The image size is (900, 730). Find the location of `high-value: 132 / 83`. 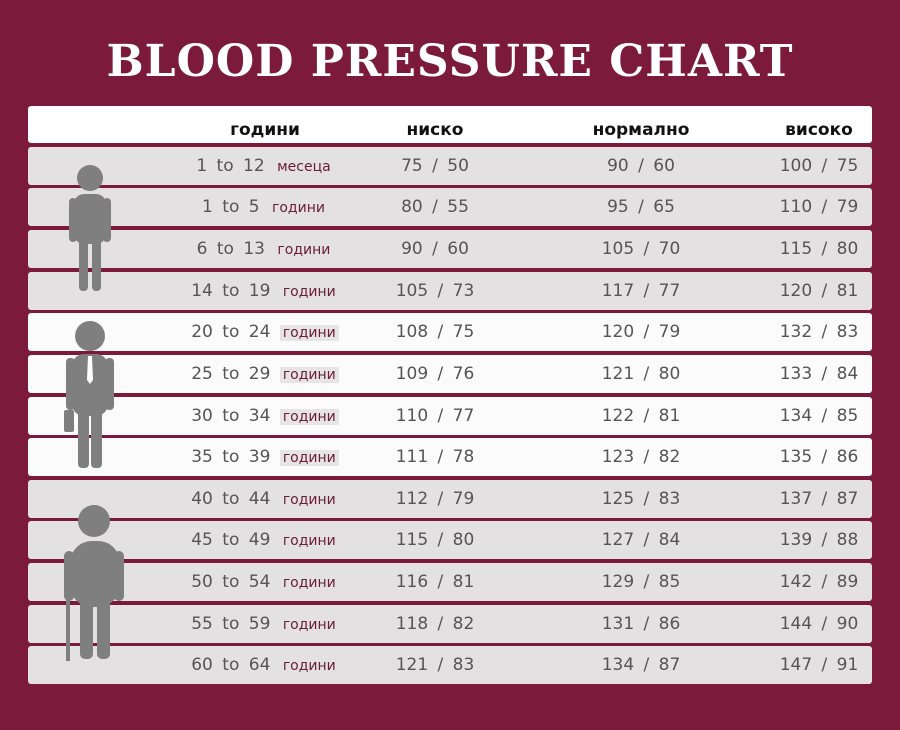

high-value: 132 / 83 is located at coordinates (819, 332).